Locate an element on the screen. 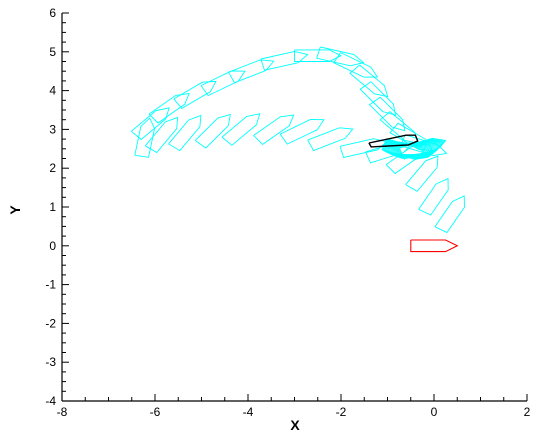 The height and width of the screenshot is (434, 534). x-tick-label: 2 is located at coordinates (527, 412).